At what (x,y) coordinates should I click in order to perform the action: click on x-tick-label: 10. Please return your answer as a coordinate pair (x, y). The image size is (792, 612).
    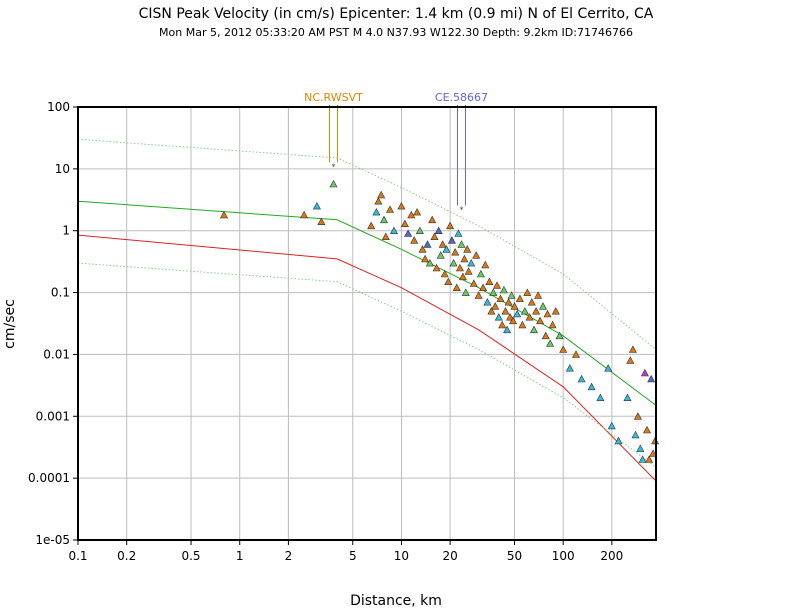
    Looking at the image, I should click on (401, 556).